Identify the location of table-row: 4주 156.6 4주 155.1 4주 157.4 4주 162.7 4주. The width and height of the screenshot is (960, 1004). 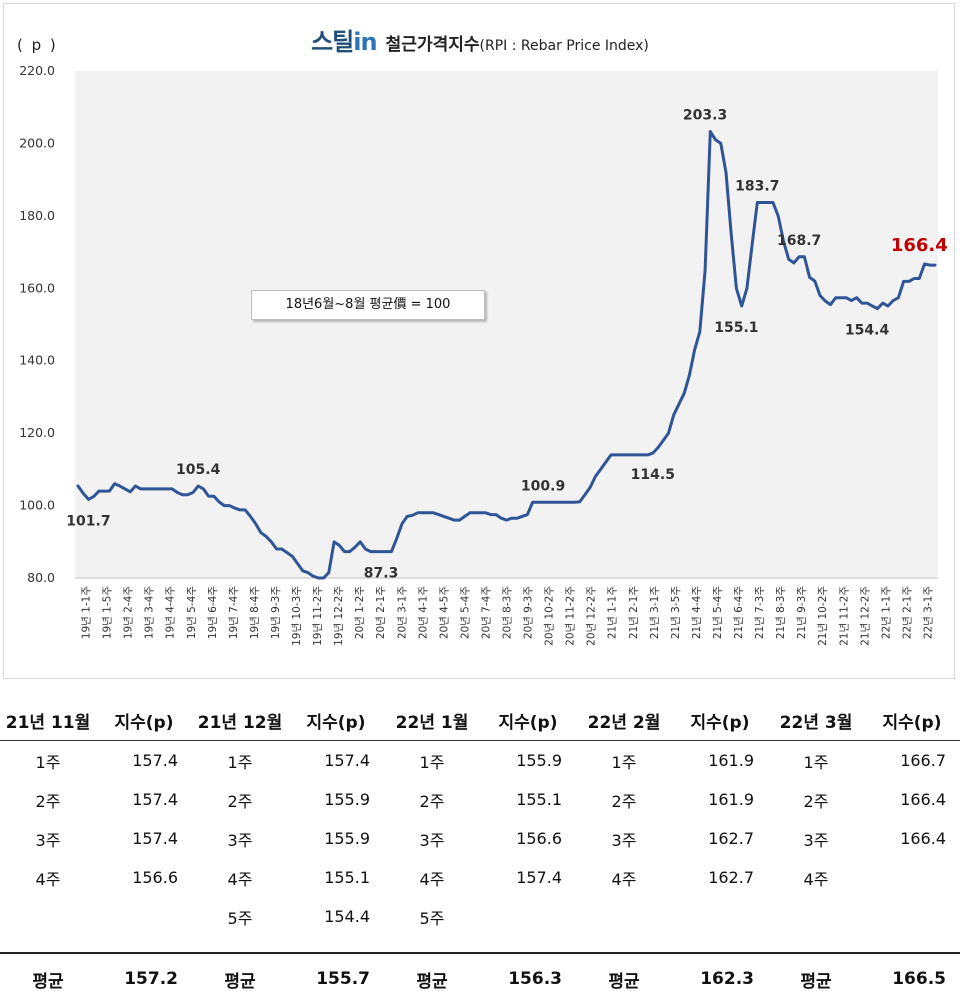
(480, 877).